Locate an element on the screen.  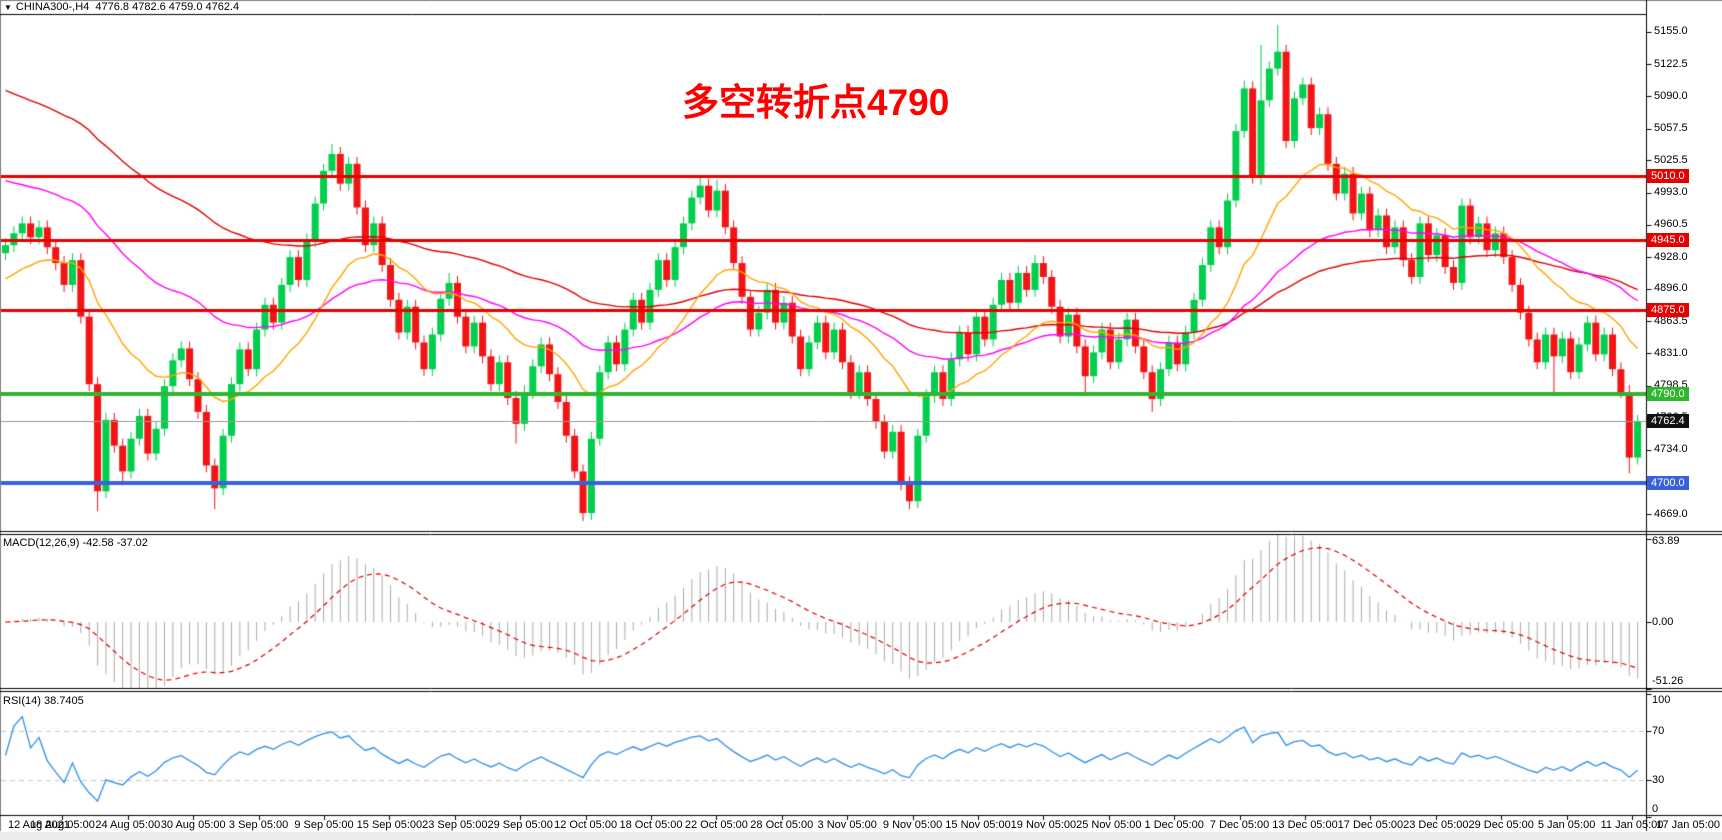
price-badge: 4790.0 is located at coordinates (1668, 394).